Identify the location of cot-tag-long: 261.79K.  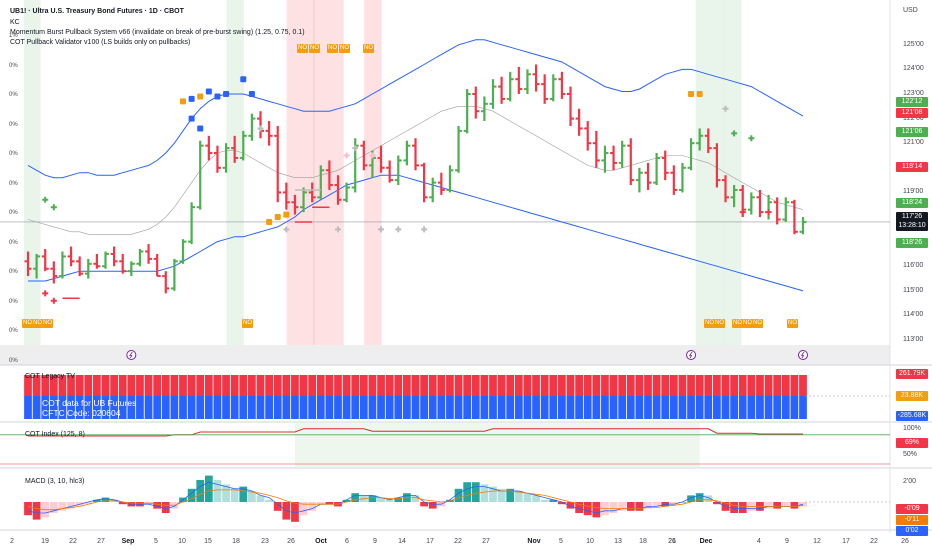
(912, 374).